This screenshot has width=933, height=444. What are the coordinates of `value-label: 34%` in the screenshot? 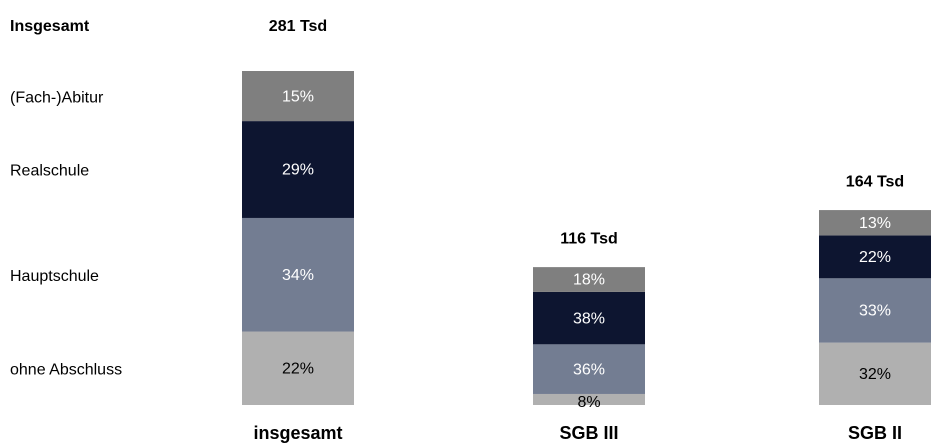 It's located at (298, 275).